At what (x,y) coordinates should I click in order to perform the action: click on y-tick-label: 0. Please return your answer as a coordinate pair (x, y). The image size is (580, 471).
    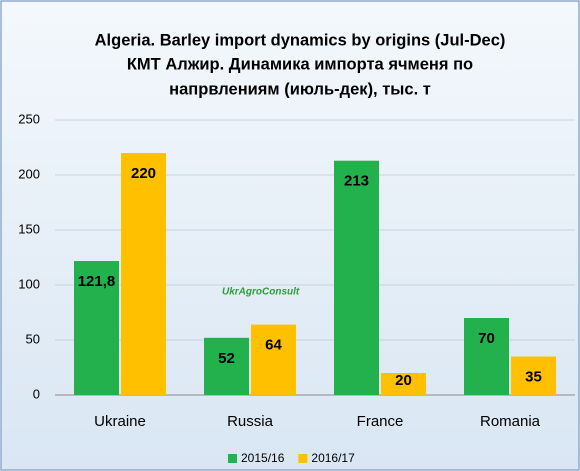
    Looking at the image, I should click on (36, 393).